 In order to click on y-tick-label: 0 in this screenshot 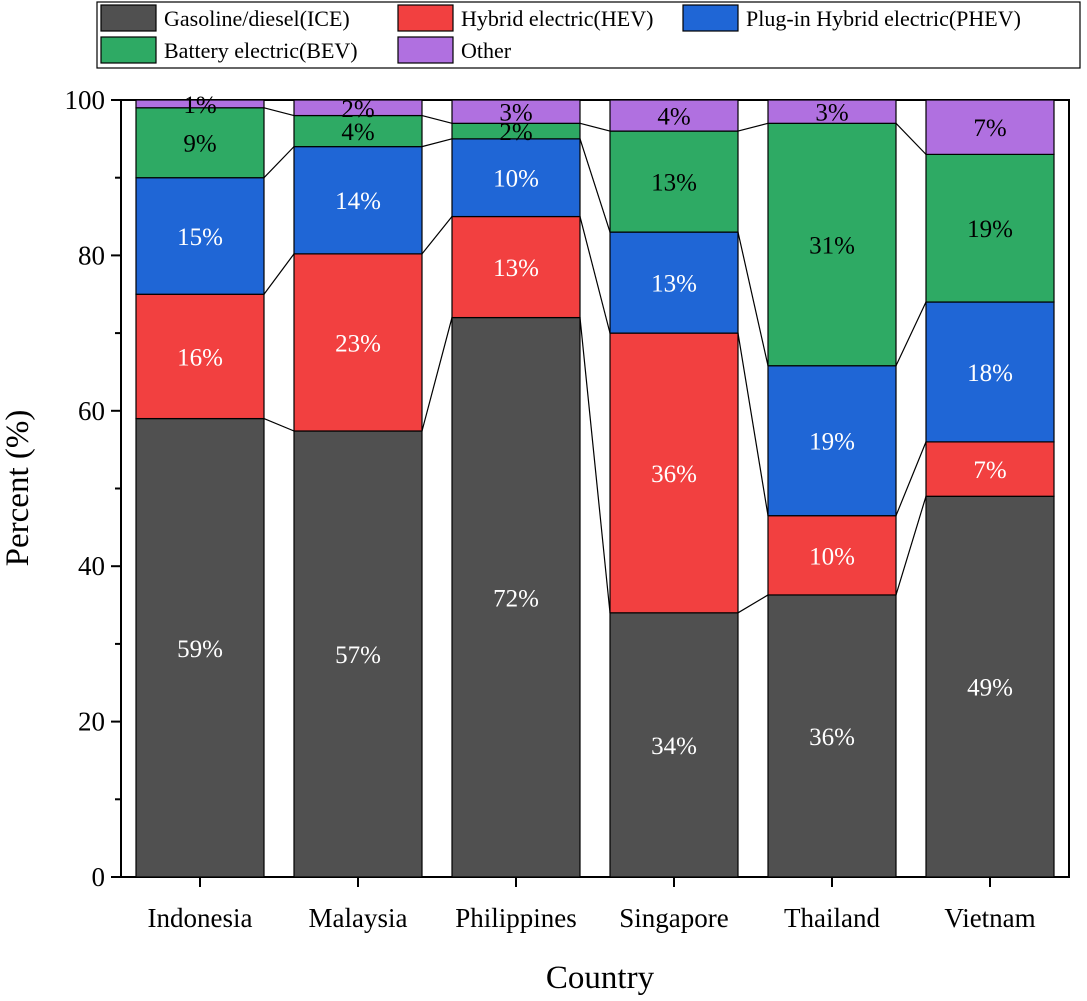, I will do `click(99, 877)`.